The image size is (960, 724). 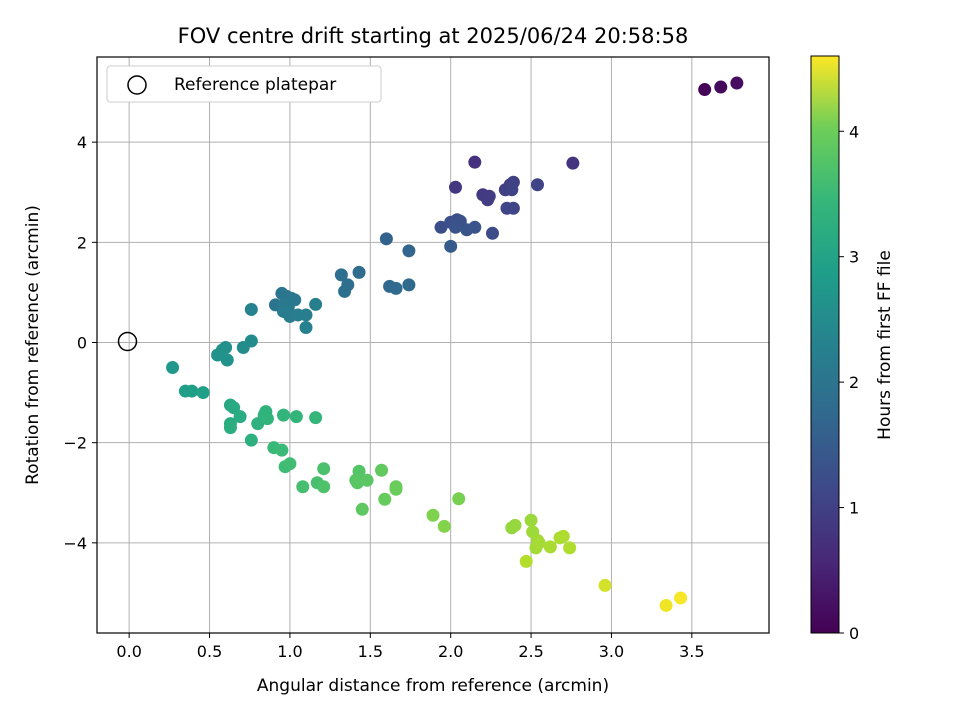 What do you see at coordinates (450, 651) in the screenshot?
I see `x-tick-label: 2.0` at bounding box center [450, 651].